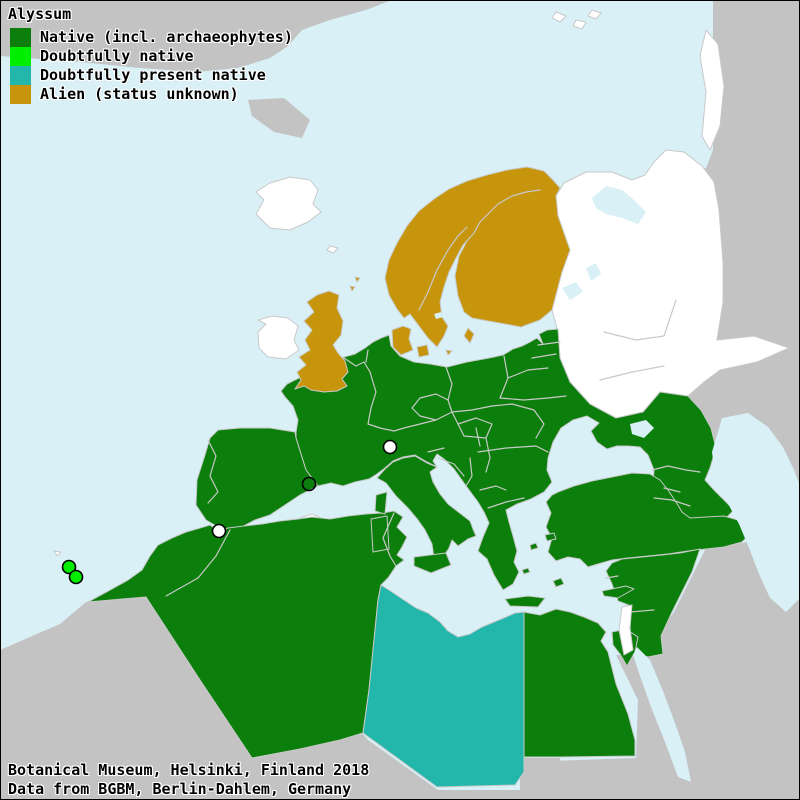 The height and width of the screenshot is (800, 800). Describe the element at coordinates (389, 539) in the screenshot. I see `border-algeria-tunisia` at that location.